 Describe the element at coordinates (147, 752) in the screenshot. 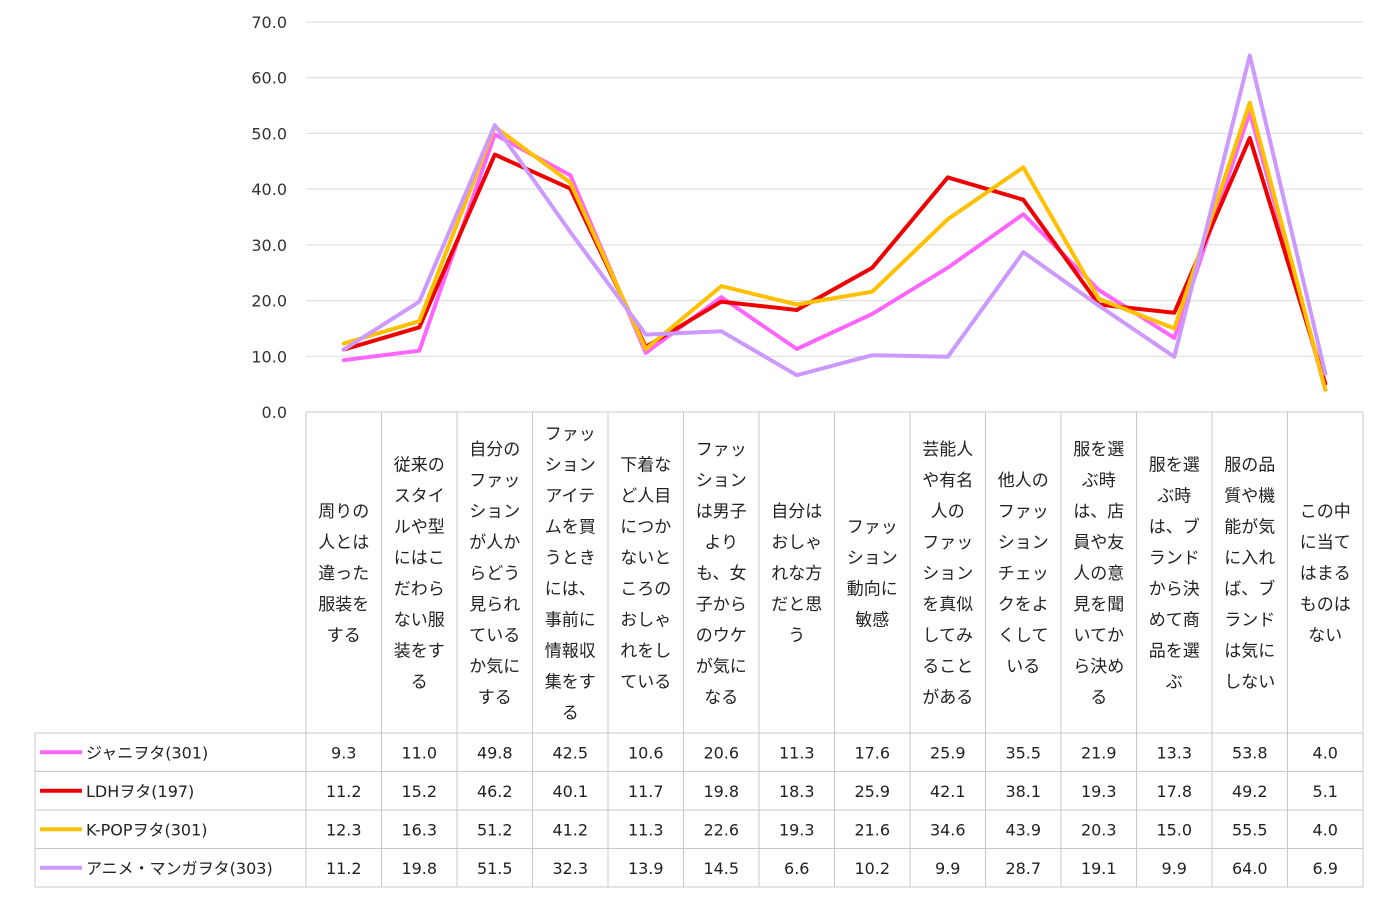

I see `legend-label: ジャニヲタ(301)` at that location.